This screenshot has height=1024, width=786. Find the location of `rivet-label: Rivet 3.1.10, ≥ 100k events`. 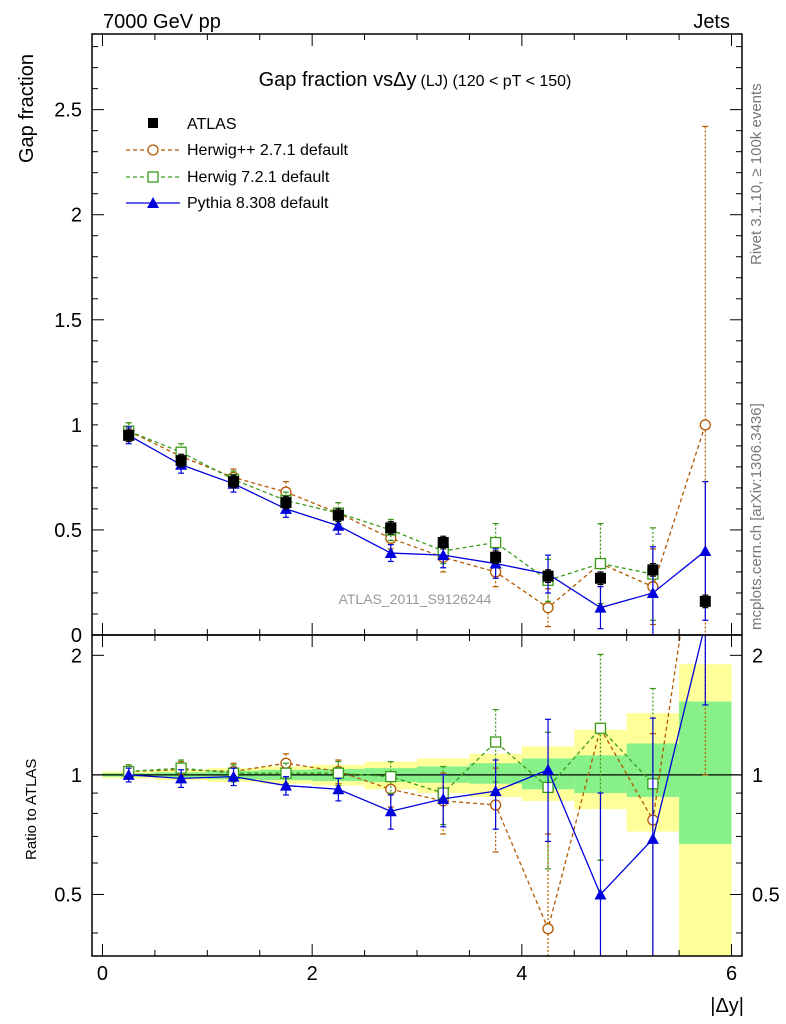

rivet-label: Rivet 3.1.10, ≥ 100k events is located at coordinates (756, 174).